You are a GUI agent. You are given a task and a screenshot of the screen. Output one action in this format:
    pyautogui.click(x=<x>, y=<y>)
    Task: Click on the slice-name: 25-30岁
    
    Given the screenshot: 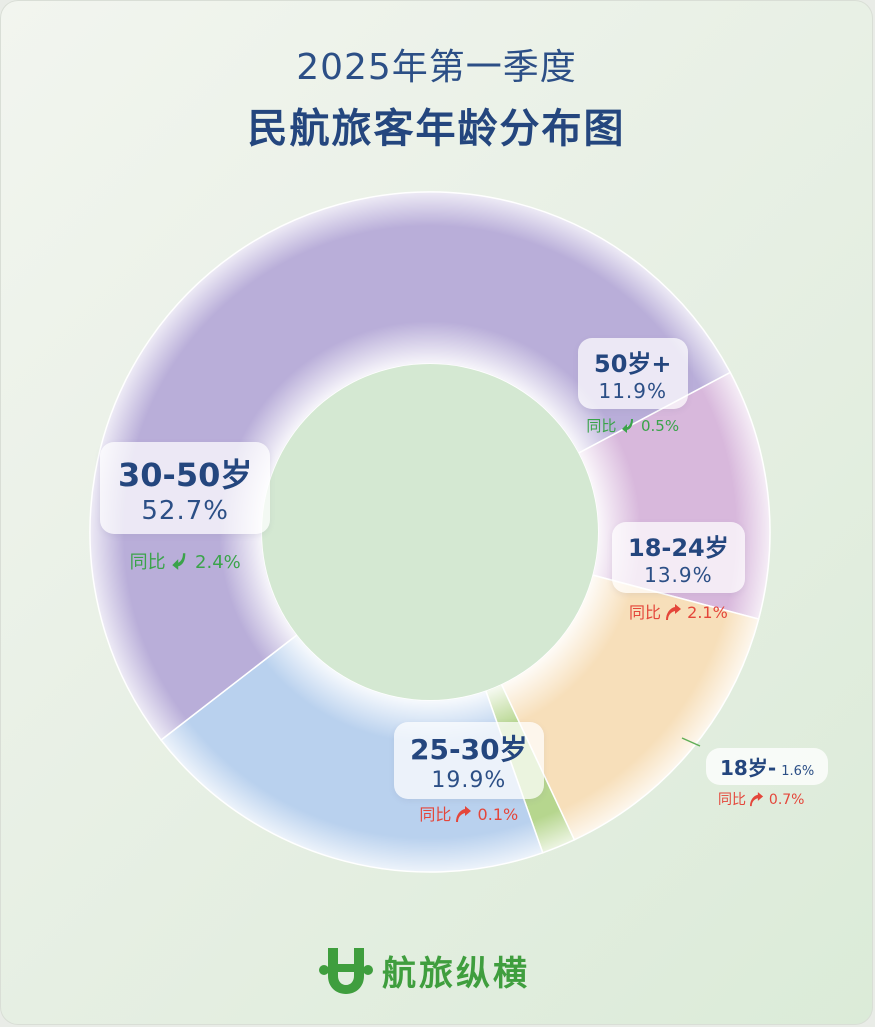 What is the action you would take?
    pyautogui.click(x=469, y=749)
    